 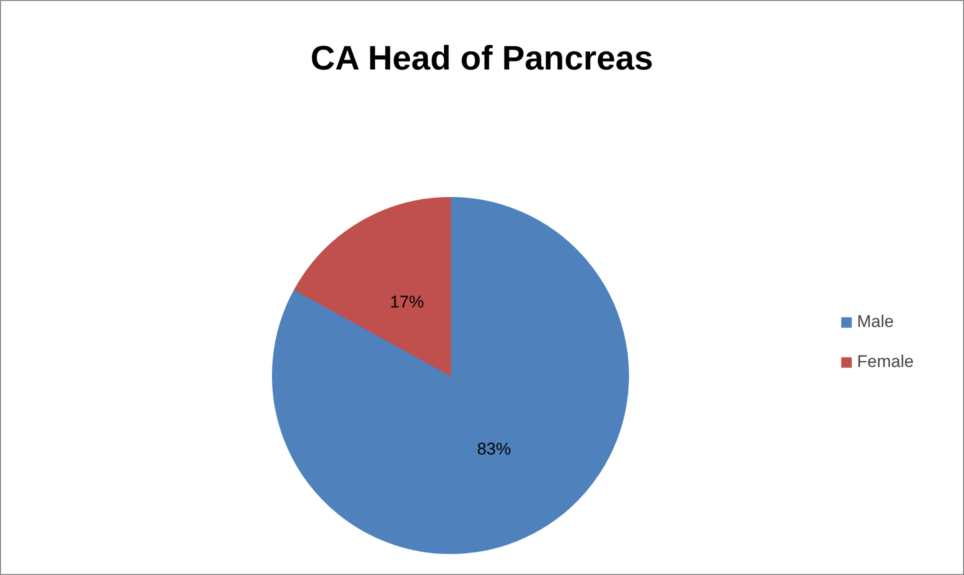 I want to click on data-label: 17%, so click(x=407, y=302).